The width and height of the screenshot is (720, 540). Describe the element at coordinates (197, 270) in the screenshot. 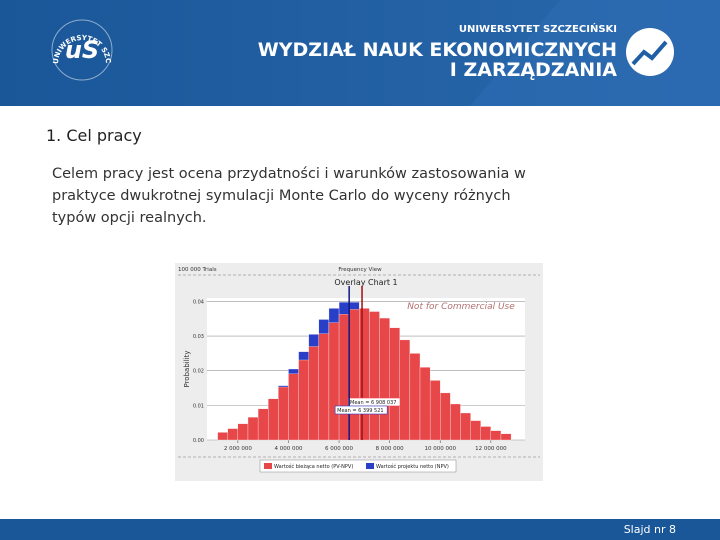

I see `trials-label: 100 000 Trials` at that location.